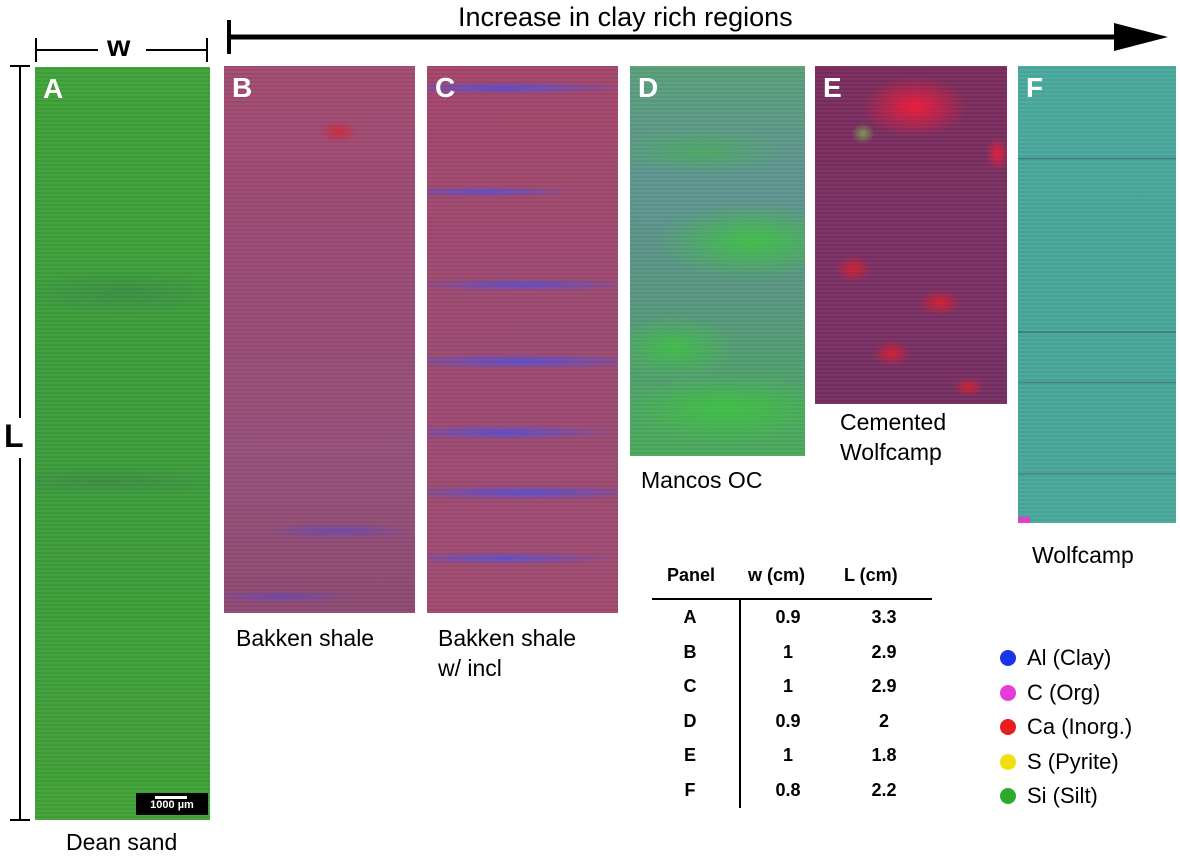 The image size is (1180, 857). I want to click on panel-c-image: C, so click(522, 339).